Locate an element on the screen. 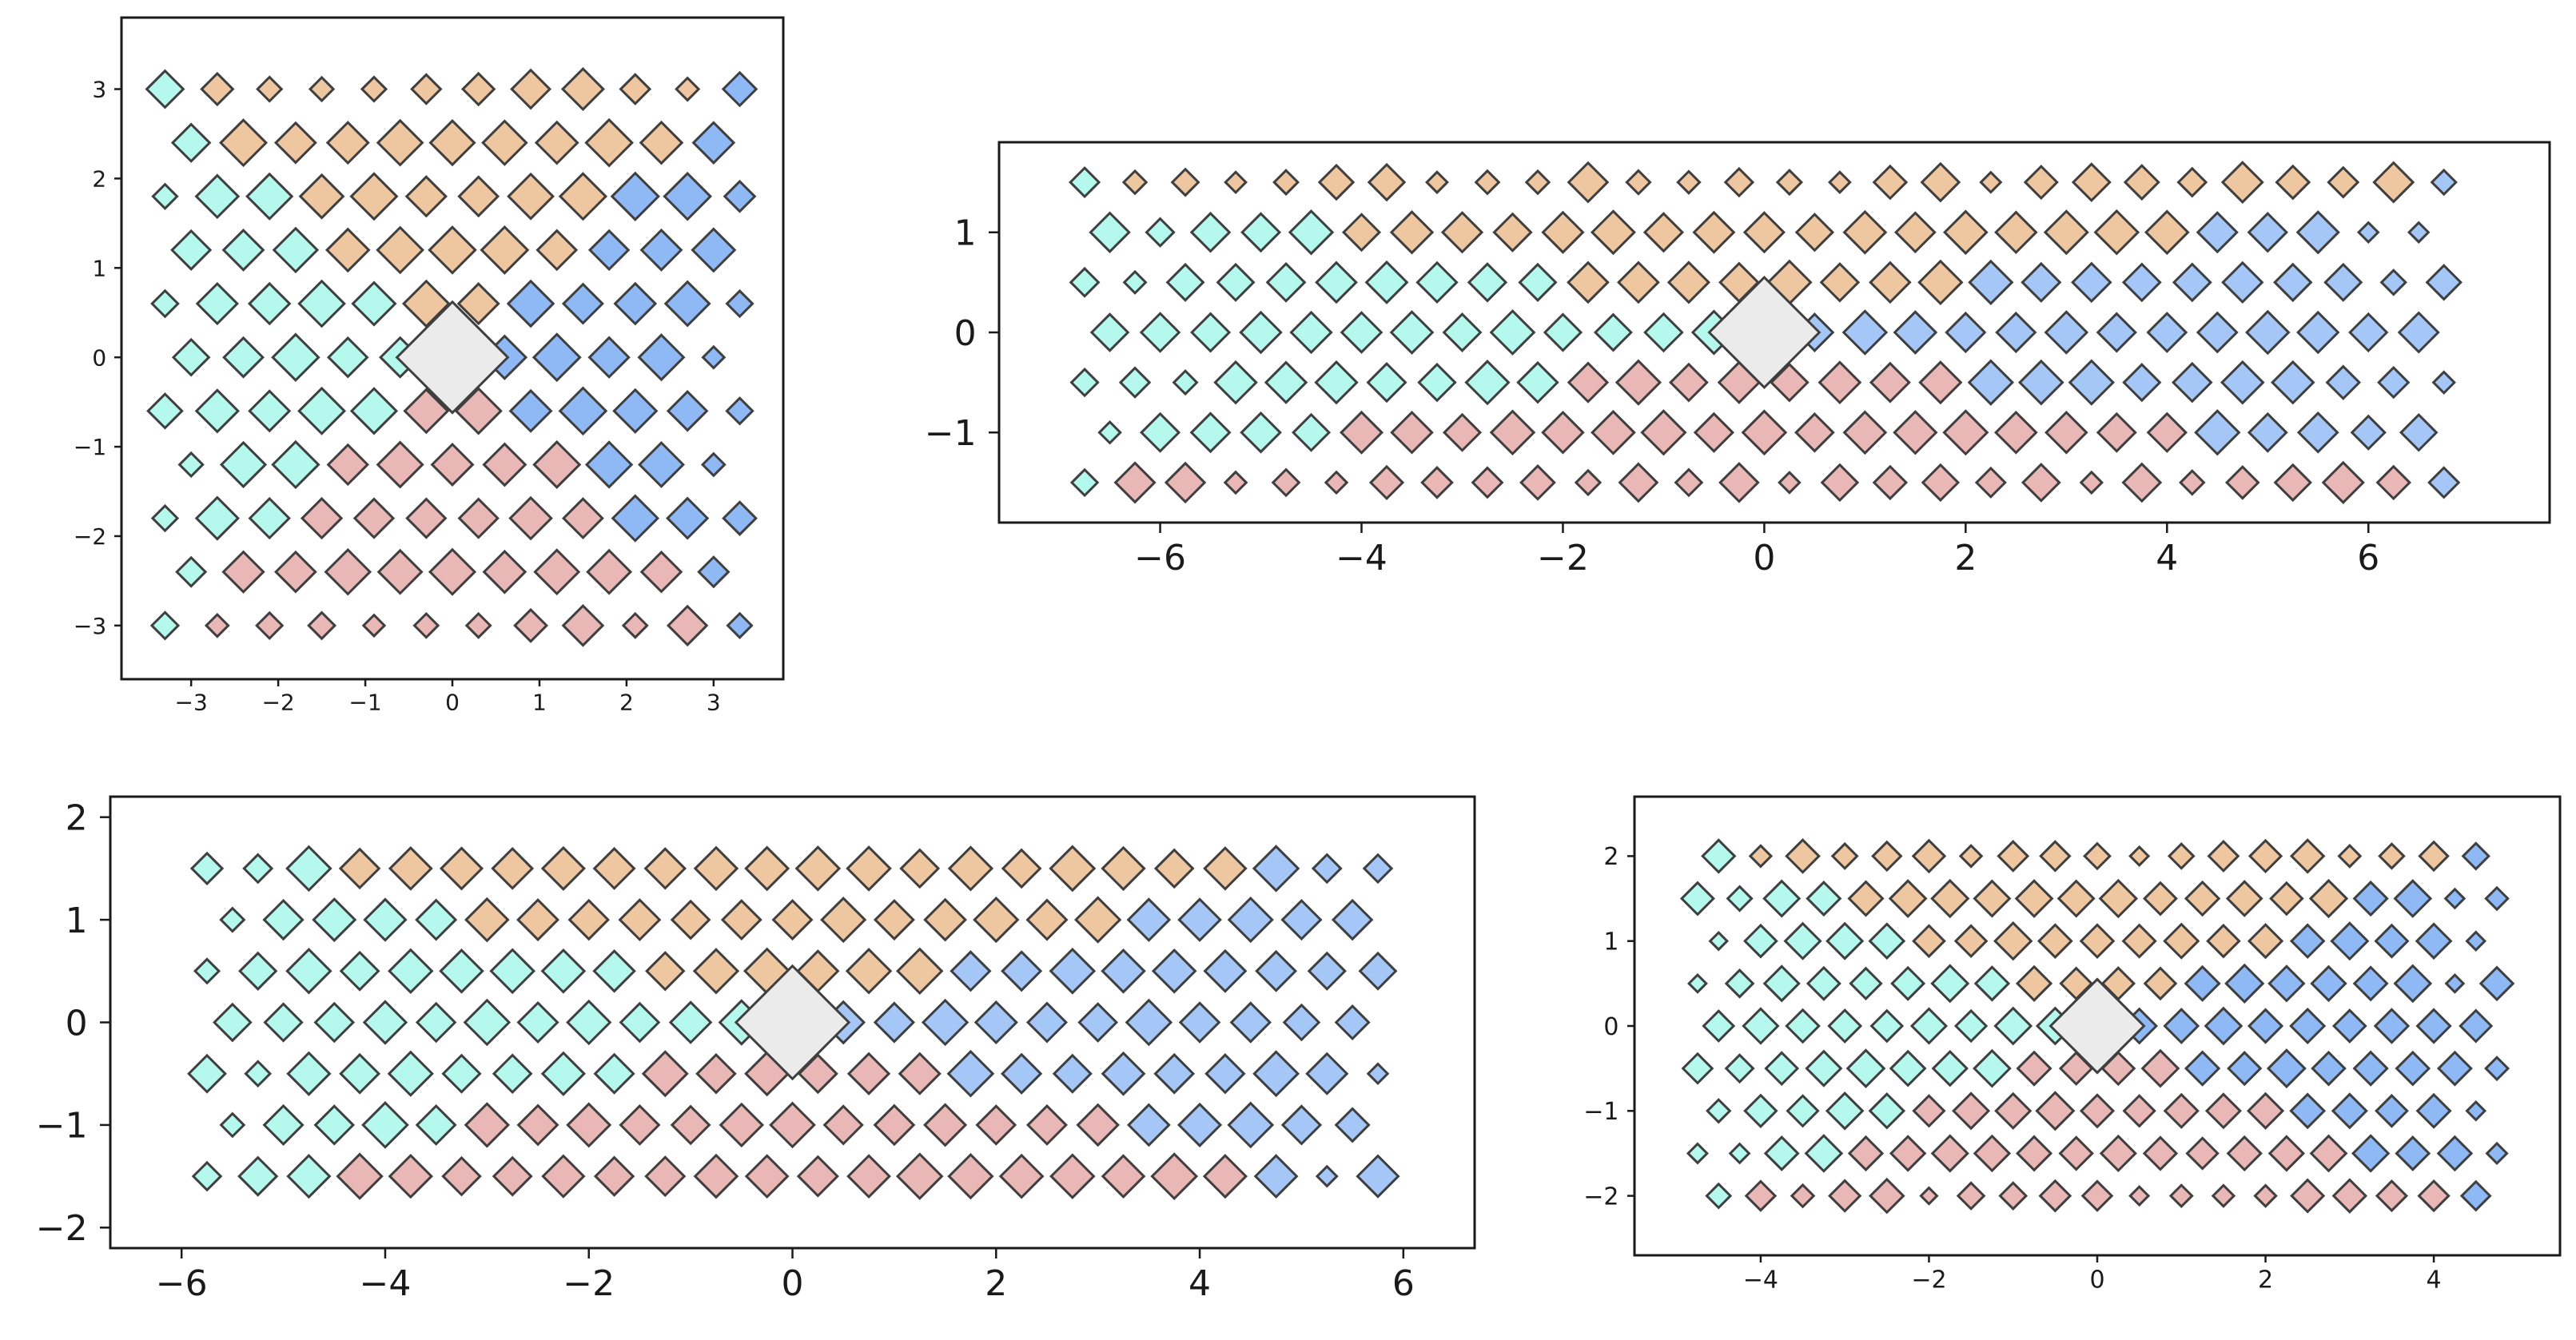 The image size is (2576, 1340). x-tick-label: 2 is located at coordinates (996, 1283).